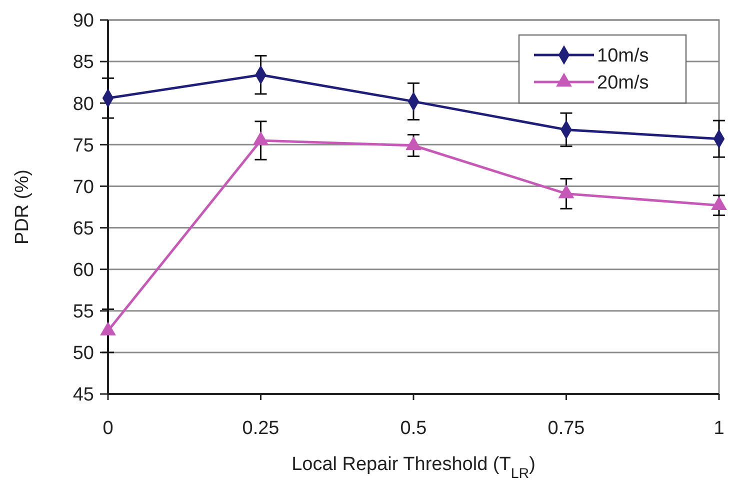 Image resolution: width=729 pixels, height=482 pixels. What do you see at coordinates (83, 21) in the screenshot?
I see `y-tick-label: 90` at bounding box center [83, 21].